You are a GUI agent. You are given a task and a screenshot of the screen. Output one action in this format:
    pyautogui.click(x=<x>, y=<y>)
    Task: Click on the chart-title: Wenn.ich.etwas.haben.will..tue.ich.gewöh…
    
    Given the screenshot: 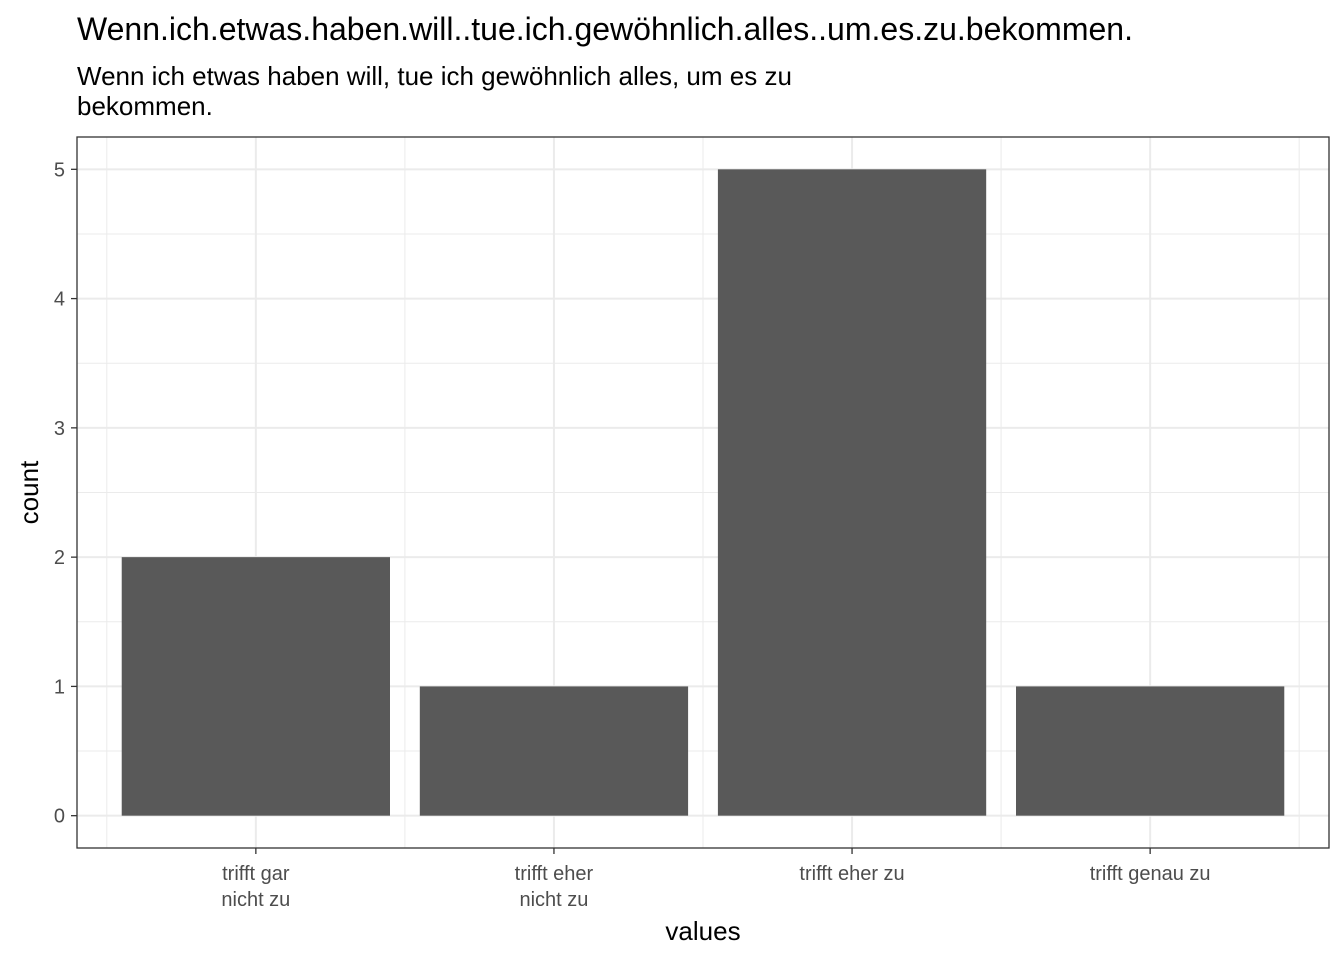 What is the action you would take?
    pyautogui.click(x=605, y=29)
    